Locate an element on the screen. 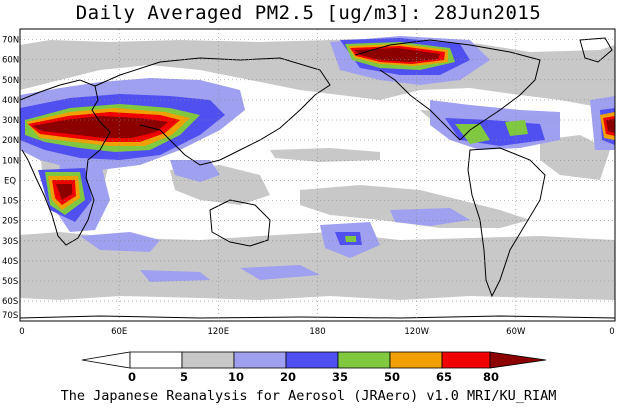 This screenshot has height=410, width=617. lon-label: 120W is located at coordinates (416, 332).